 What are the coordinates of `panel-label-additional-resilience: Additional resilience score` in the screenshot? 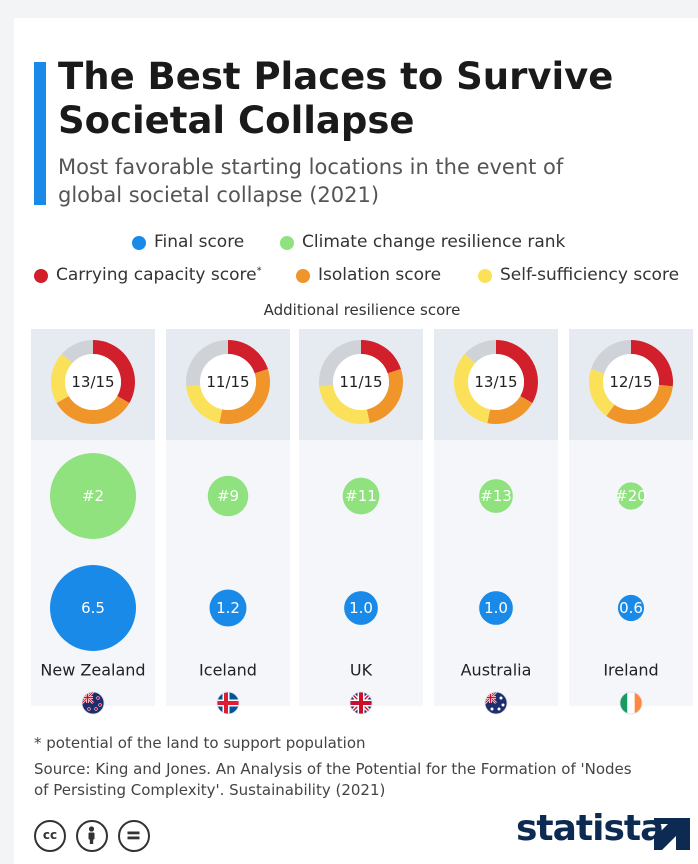 It's located at (362, 310).